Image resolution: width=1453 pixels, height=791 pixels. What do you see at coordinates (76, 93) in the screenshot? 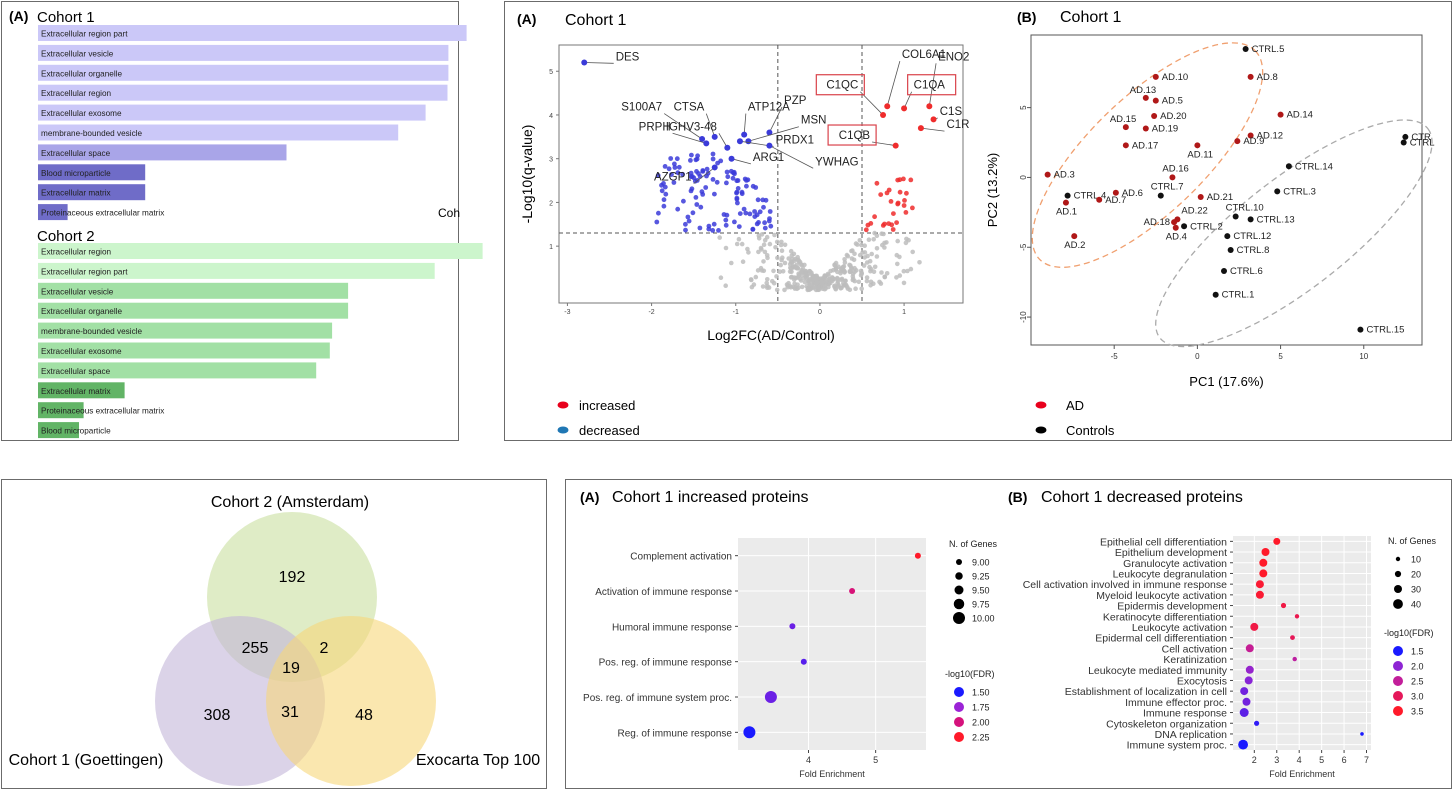
I see `go-bar-label: Extracellular region` at bounding box center [76, 93].